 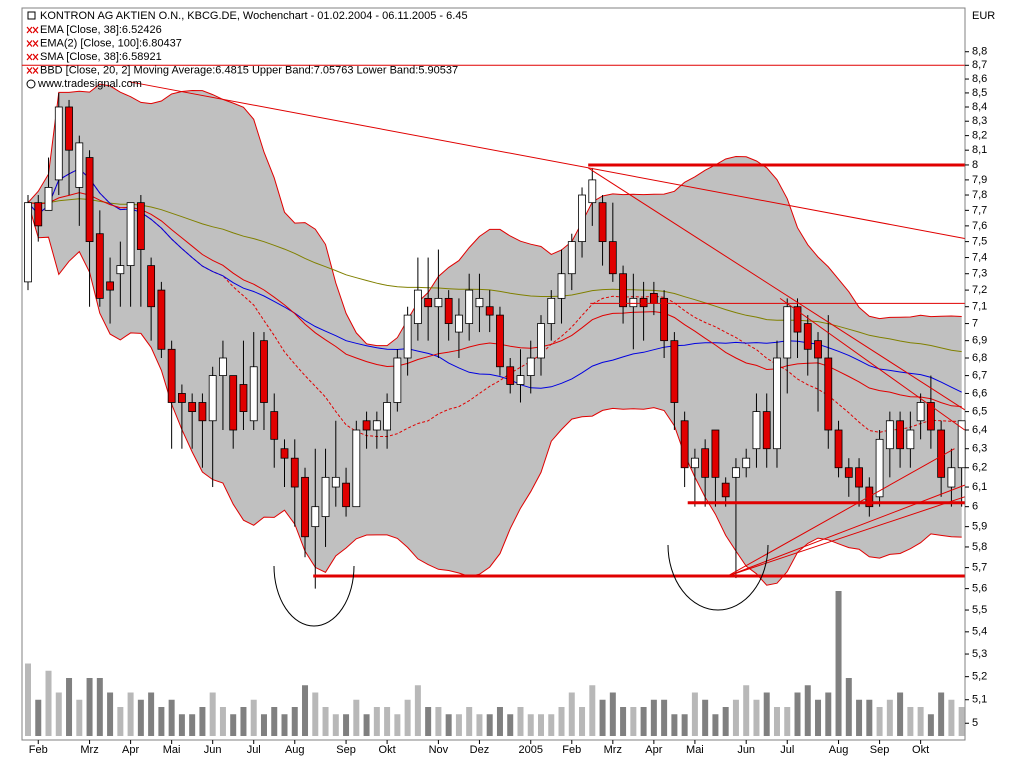 I want to click on x-tick-label: Feb, so click(x=38, y=750).